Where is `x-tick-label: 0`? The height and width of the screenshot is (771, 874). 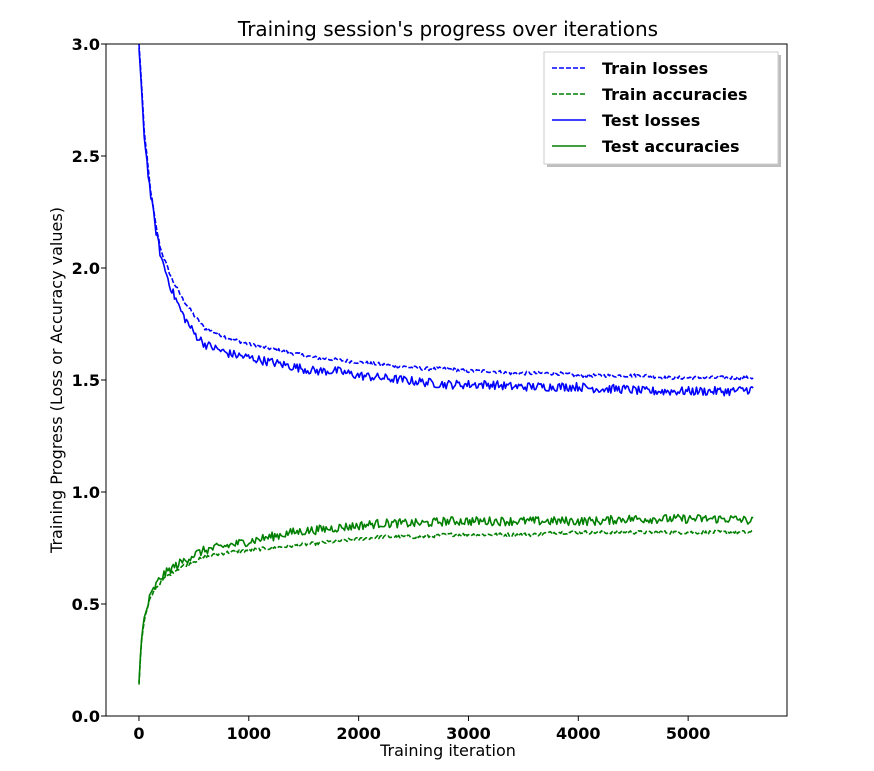
x-tick-label: 0 is located at coordinates (138, 733).